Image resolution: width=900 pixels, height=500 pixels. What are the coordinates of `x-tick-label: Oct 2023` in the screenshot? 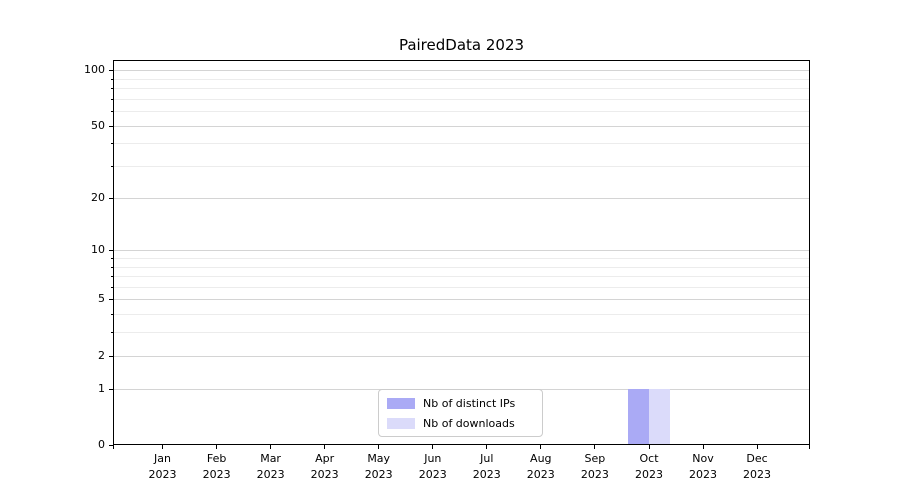 It's located at (649, 466).